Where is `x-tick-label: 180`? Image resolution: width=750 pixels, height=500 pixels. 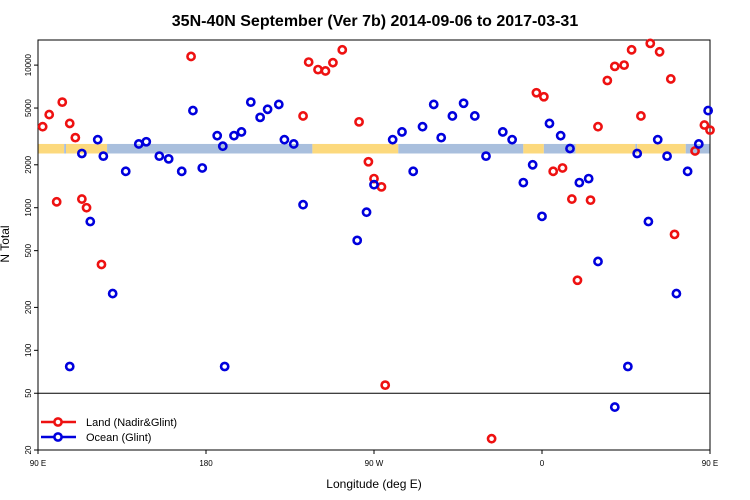 x-tick-label: 180 is located at coordinates (206, 463).